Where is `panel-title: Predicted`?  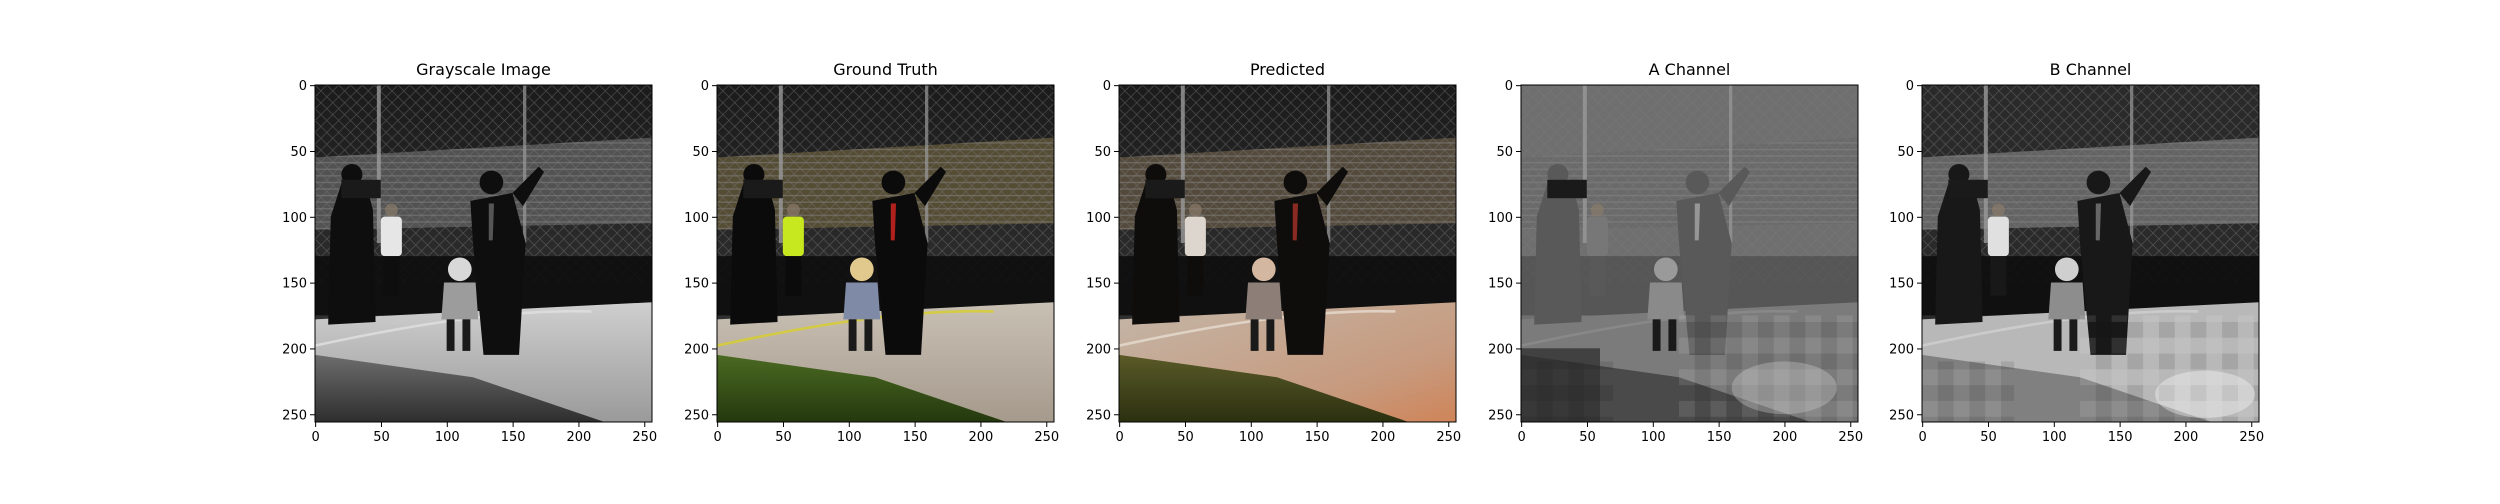
panel-title: Predicted is located at coordinates (1287, 69).